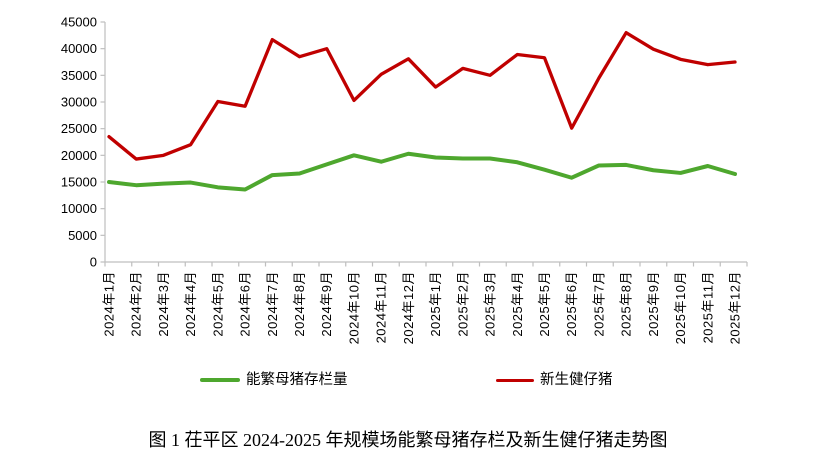 The width and height of the screenshot is (816, 474). Describe the element at coordinates (220, 380) in the screenshot. I see `legend-line-green-icon` at that location.